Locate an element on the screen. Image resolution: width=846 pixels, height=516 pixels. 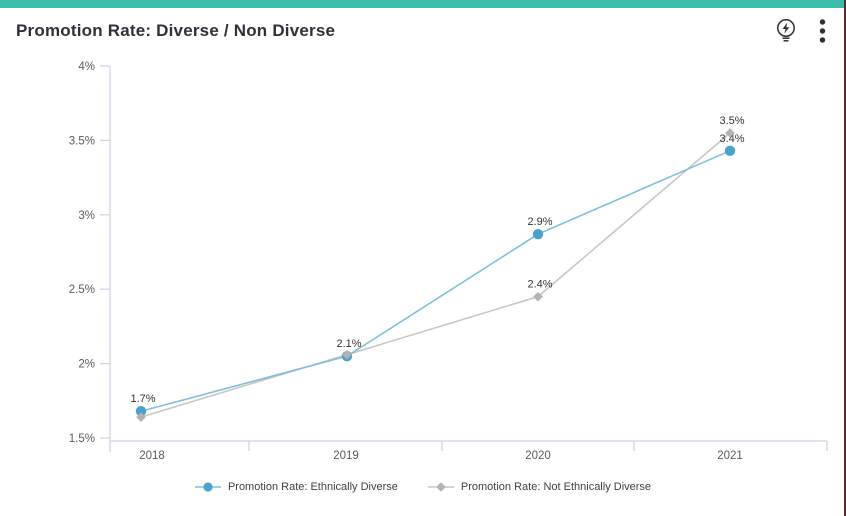
x-axis-tick-label: 2019 is located at coordinates (346, 456).